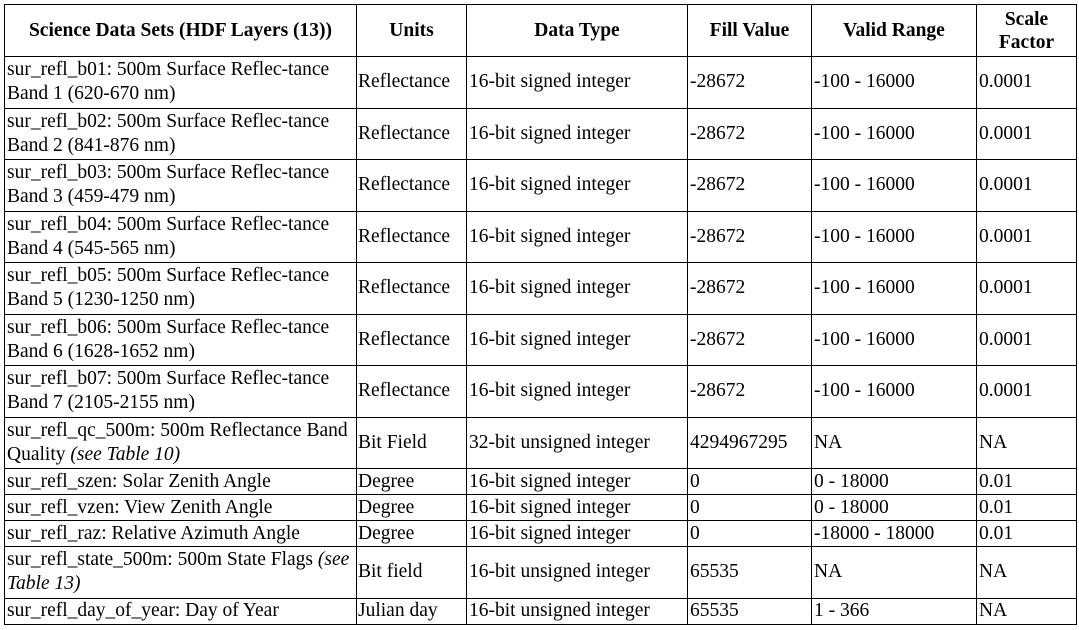  Describe the element at coordinates (577, 442) in the screenshot. I see `data-type-cell: 32-bit unsigned integer` at that location.